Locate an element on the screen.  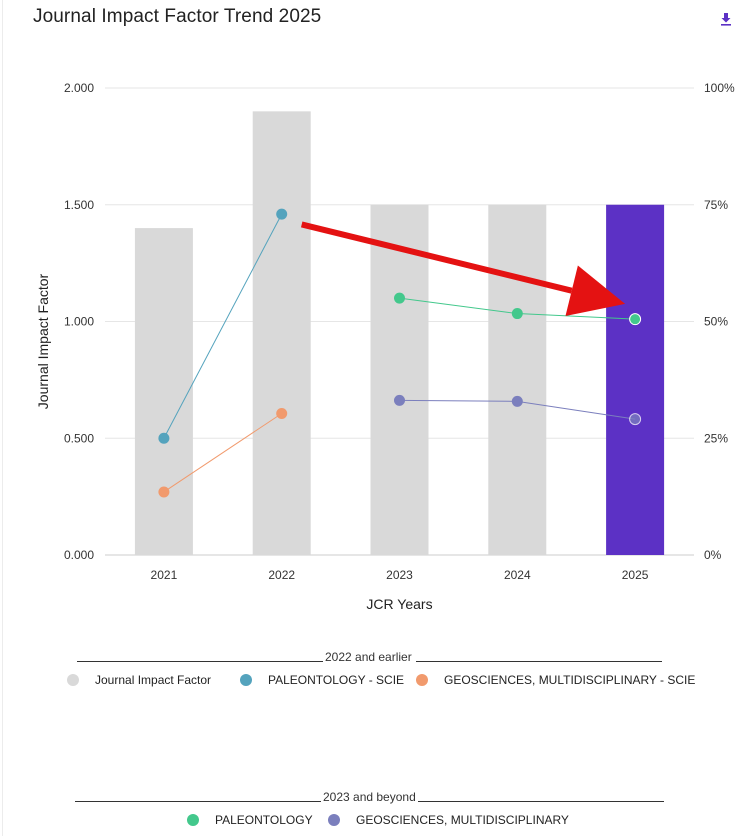
legend-group2-header: 2023 and beyond is located at coordinates (369, 797).